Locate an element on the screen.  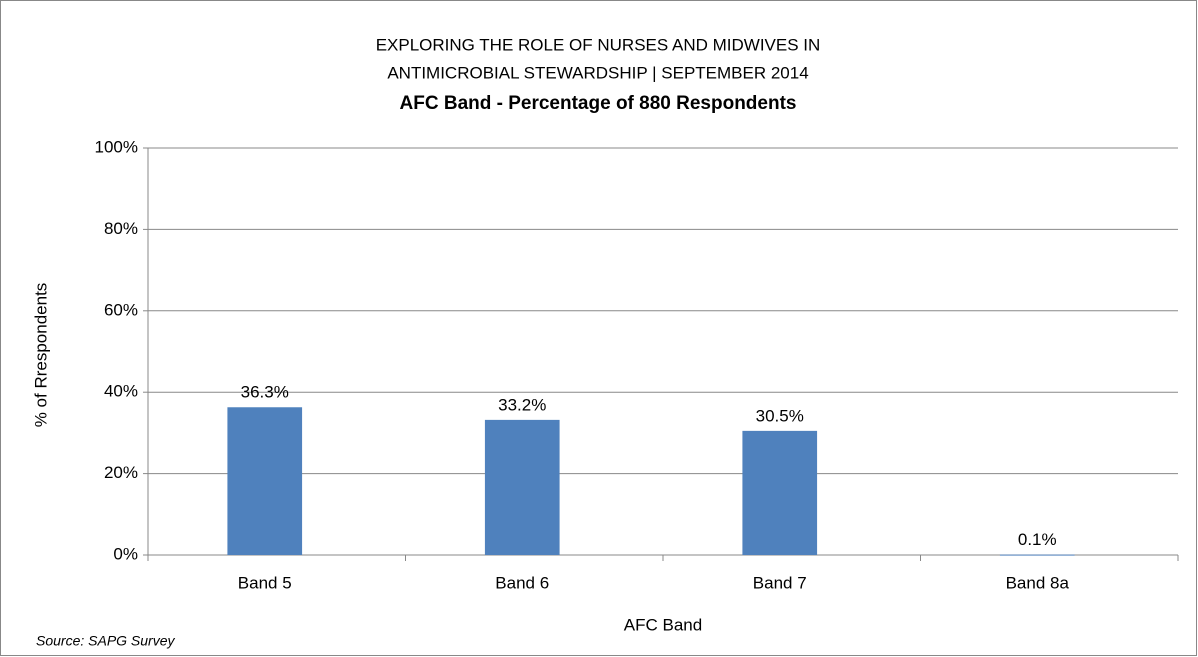
y-tick-label: 80% is located at coordinates (121, 228).